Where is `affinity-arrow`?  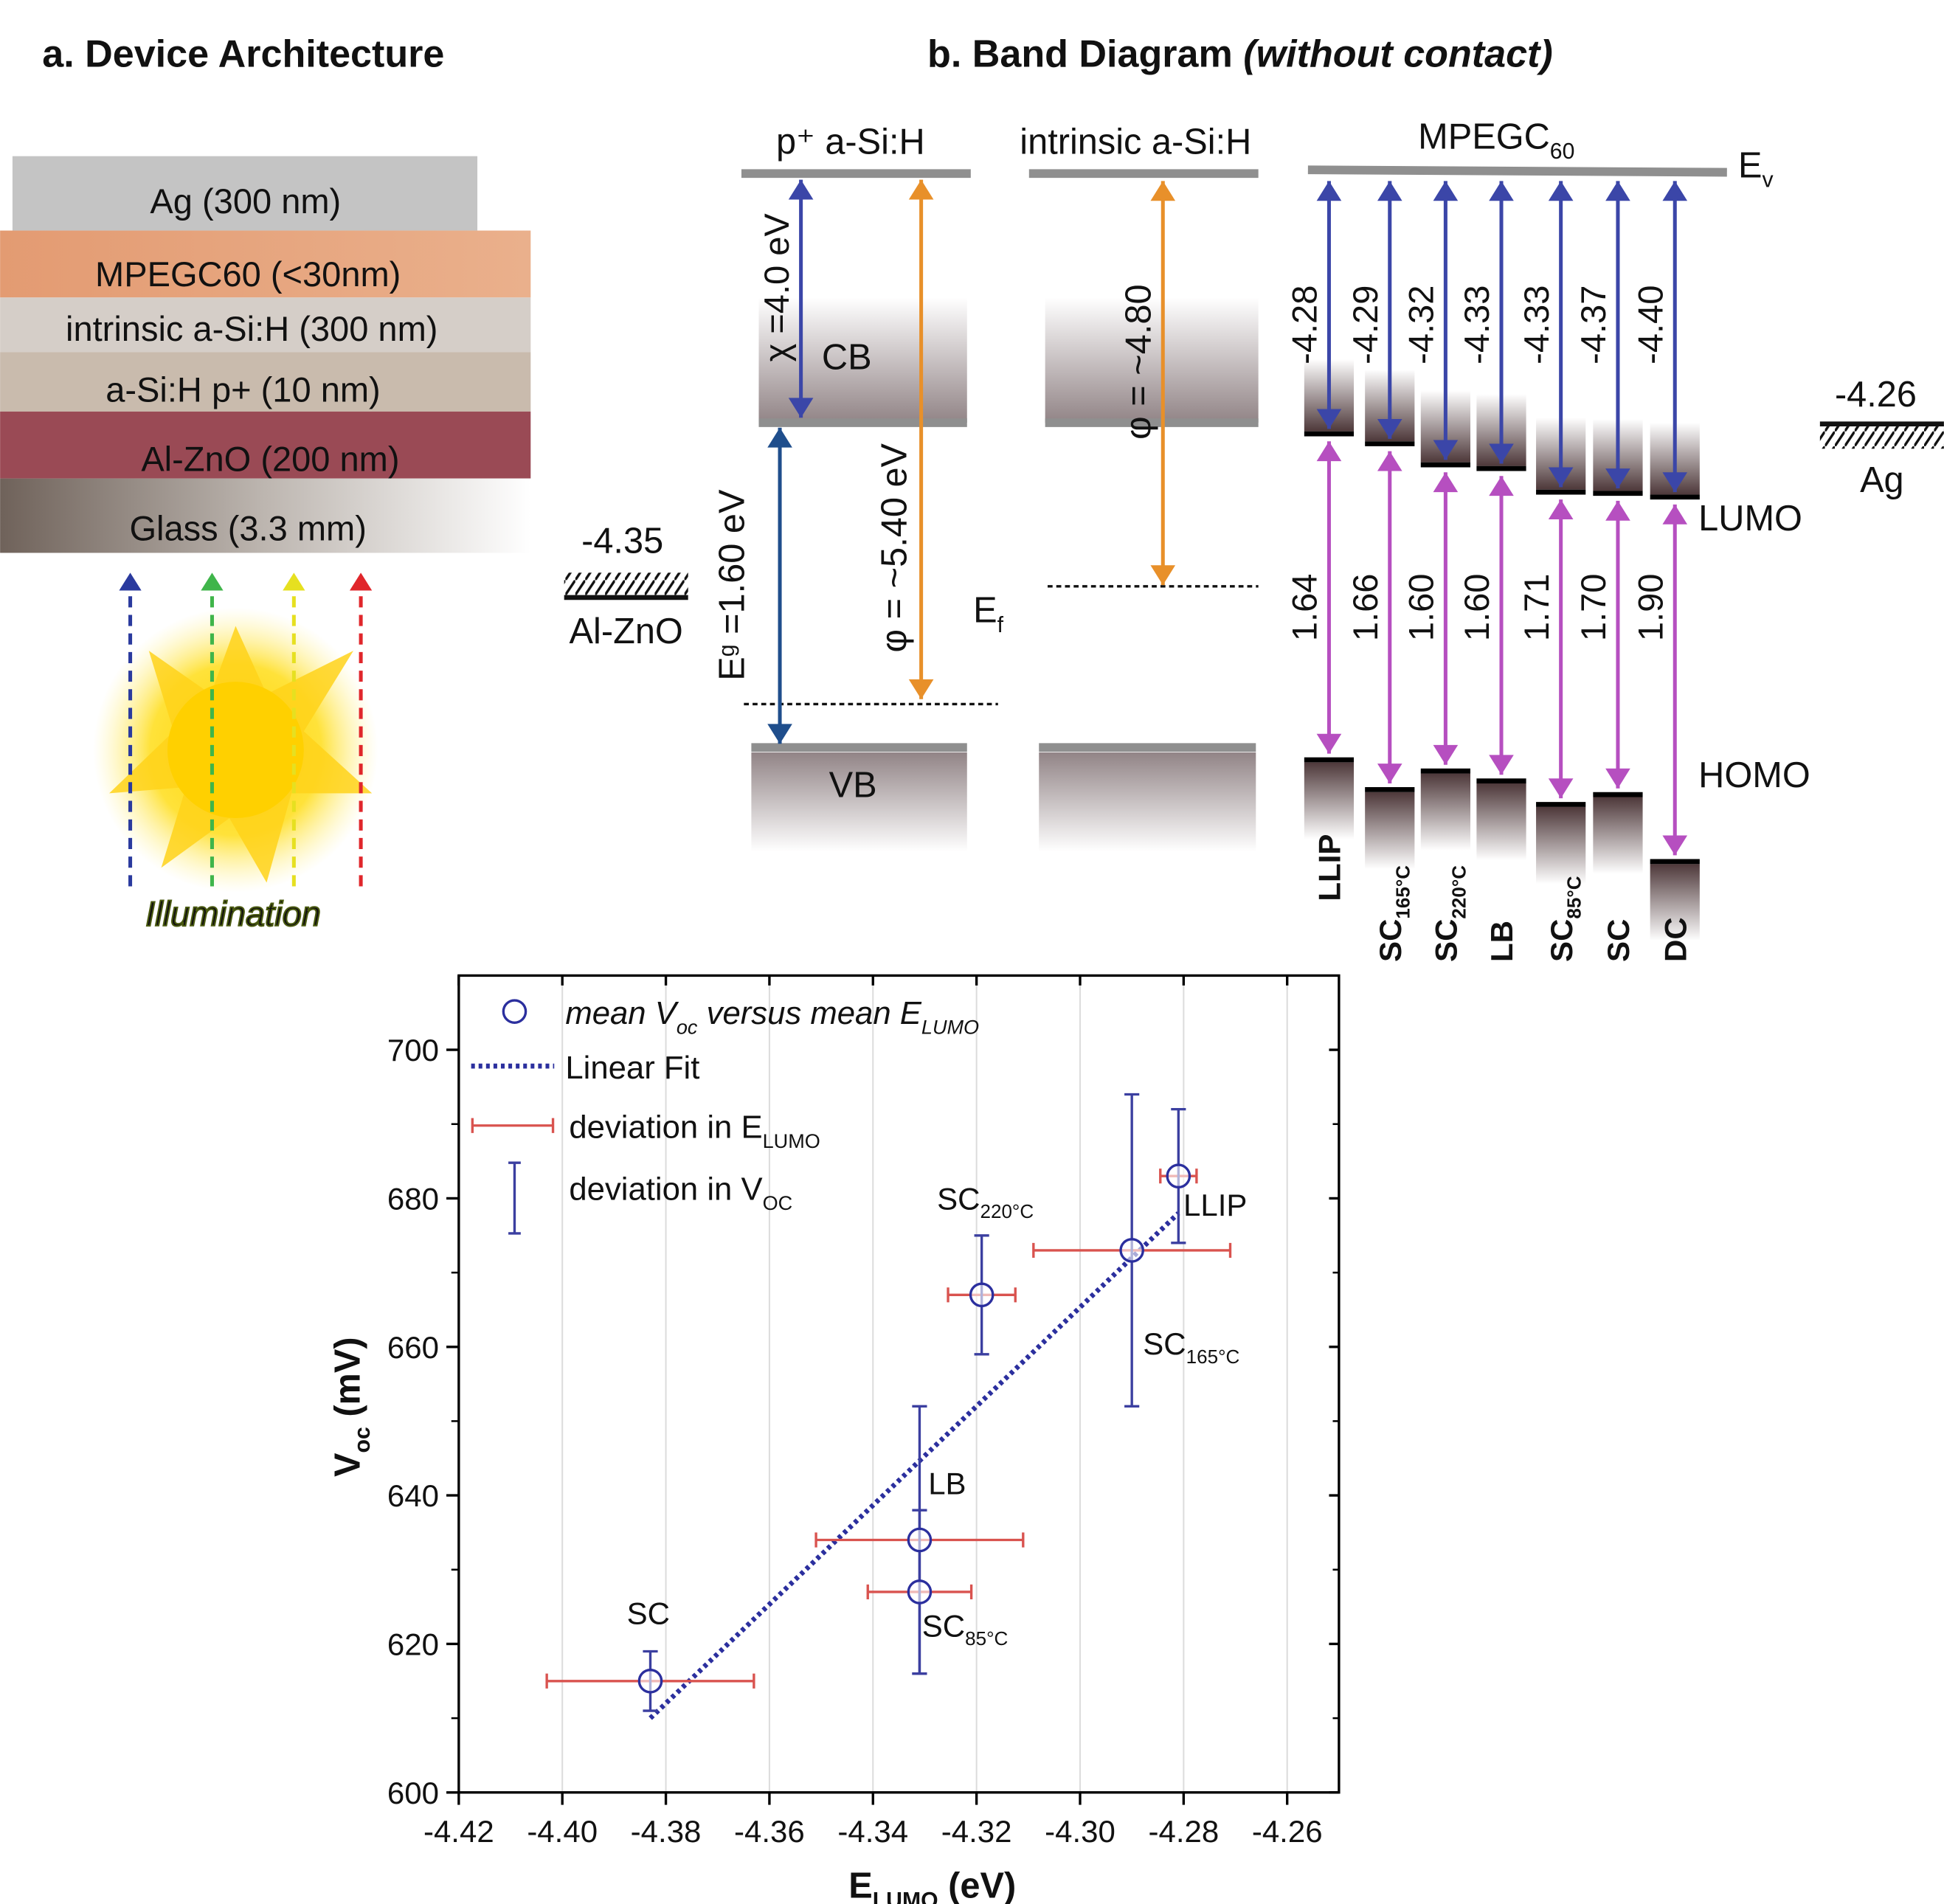
affinity-arrow is located at coordinates (801, 298).